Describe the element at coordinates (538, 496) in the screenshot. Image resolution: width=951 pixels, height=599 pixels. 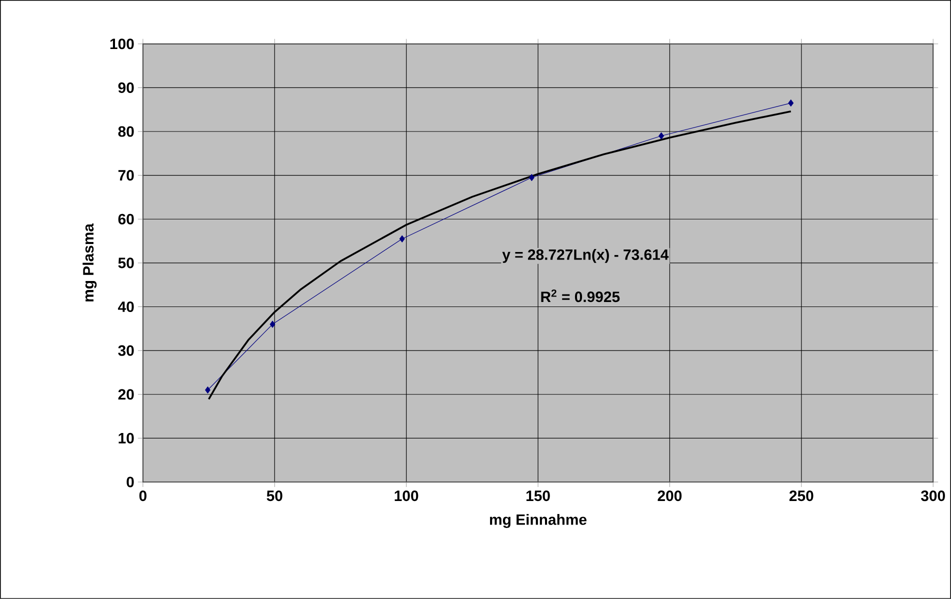
I see `x-tick-label: 150` at that location.